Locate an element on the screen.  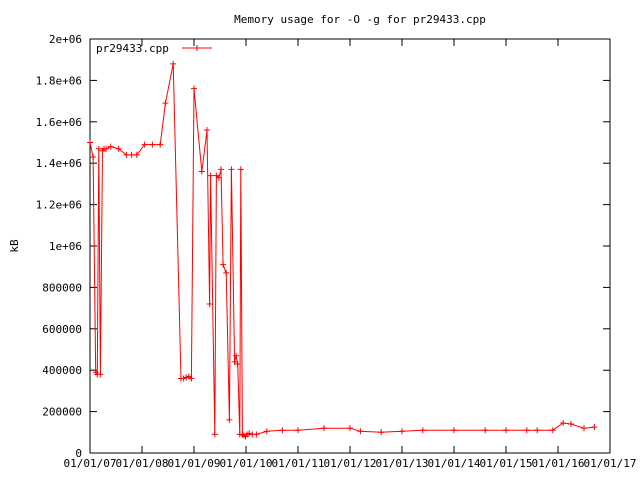
x-tick-label: 01/01/10 is located at coordinates (246, 463).